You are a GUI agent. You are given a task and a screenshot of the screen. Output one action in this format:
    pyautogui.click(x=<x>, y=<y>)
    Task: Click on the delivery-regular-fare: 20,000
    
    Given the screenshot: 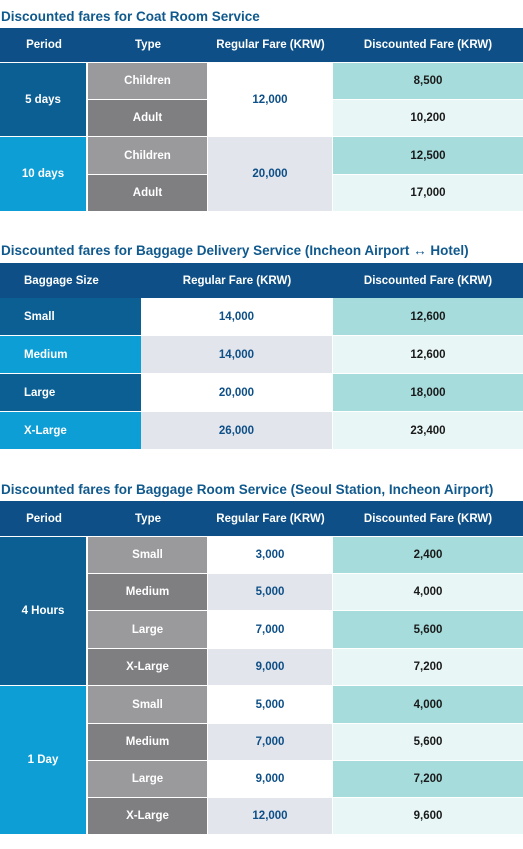 What is the action you would take?
    pyautogui.click(x=236, y=392)
    